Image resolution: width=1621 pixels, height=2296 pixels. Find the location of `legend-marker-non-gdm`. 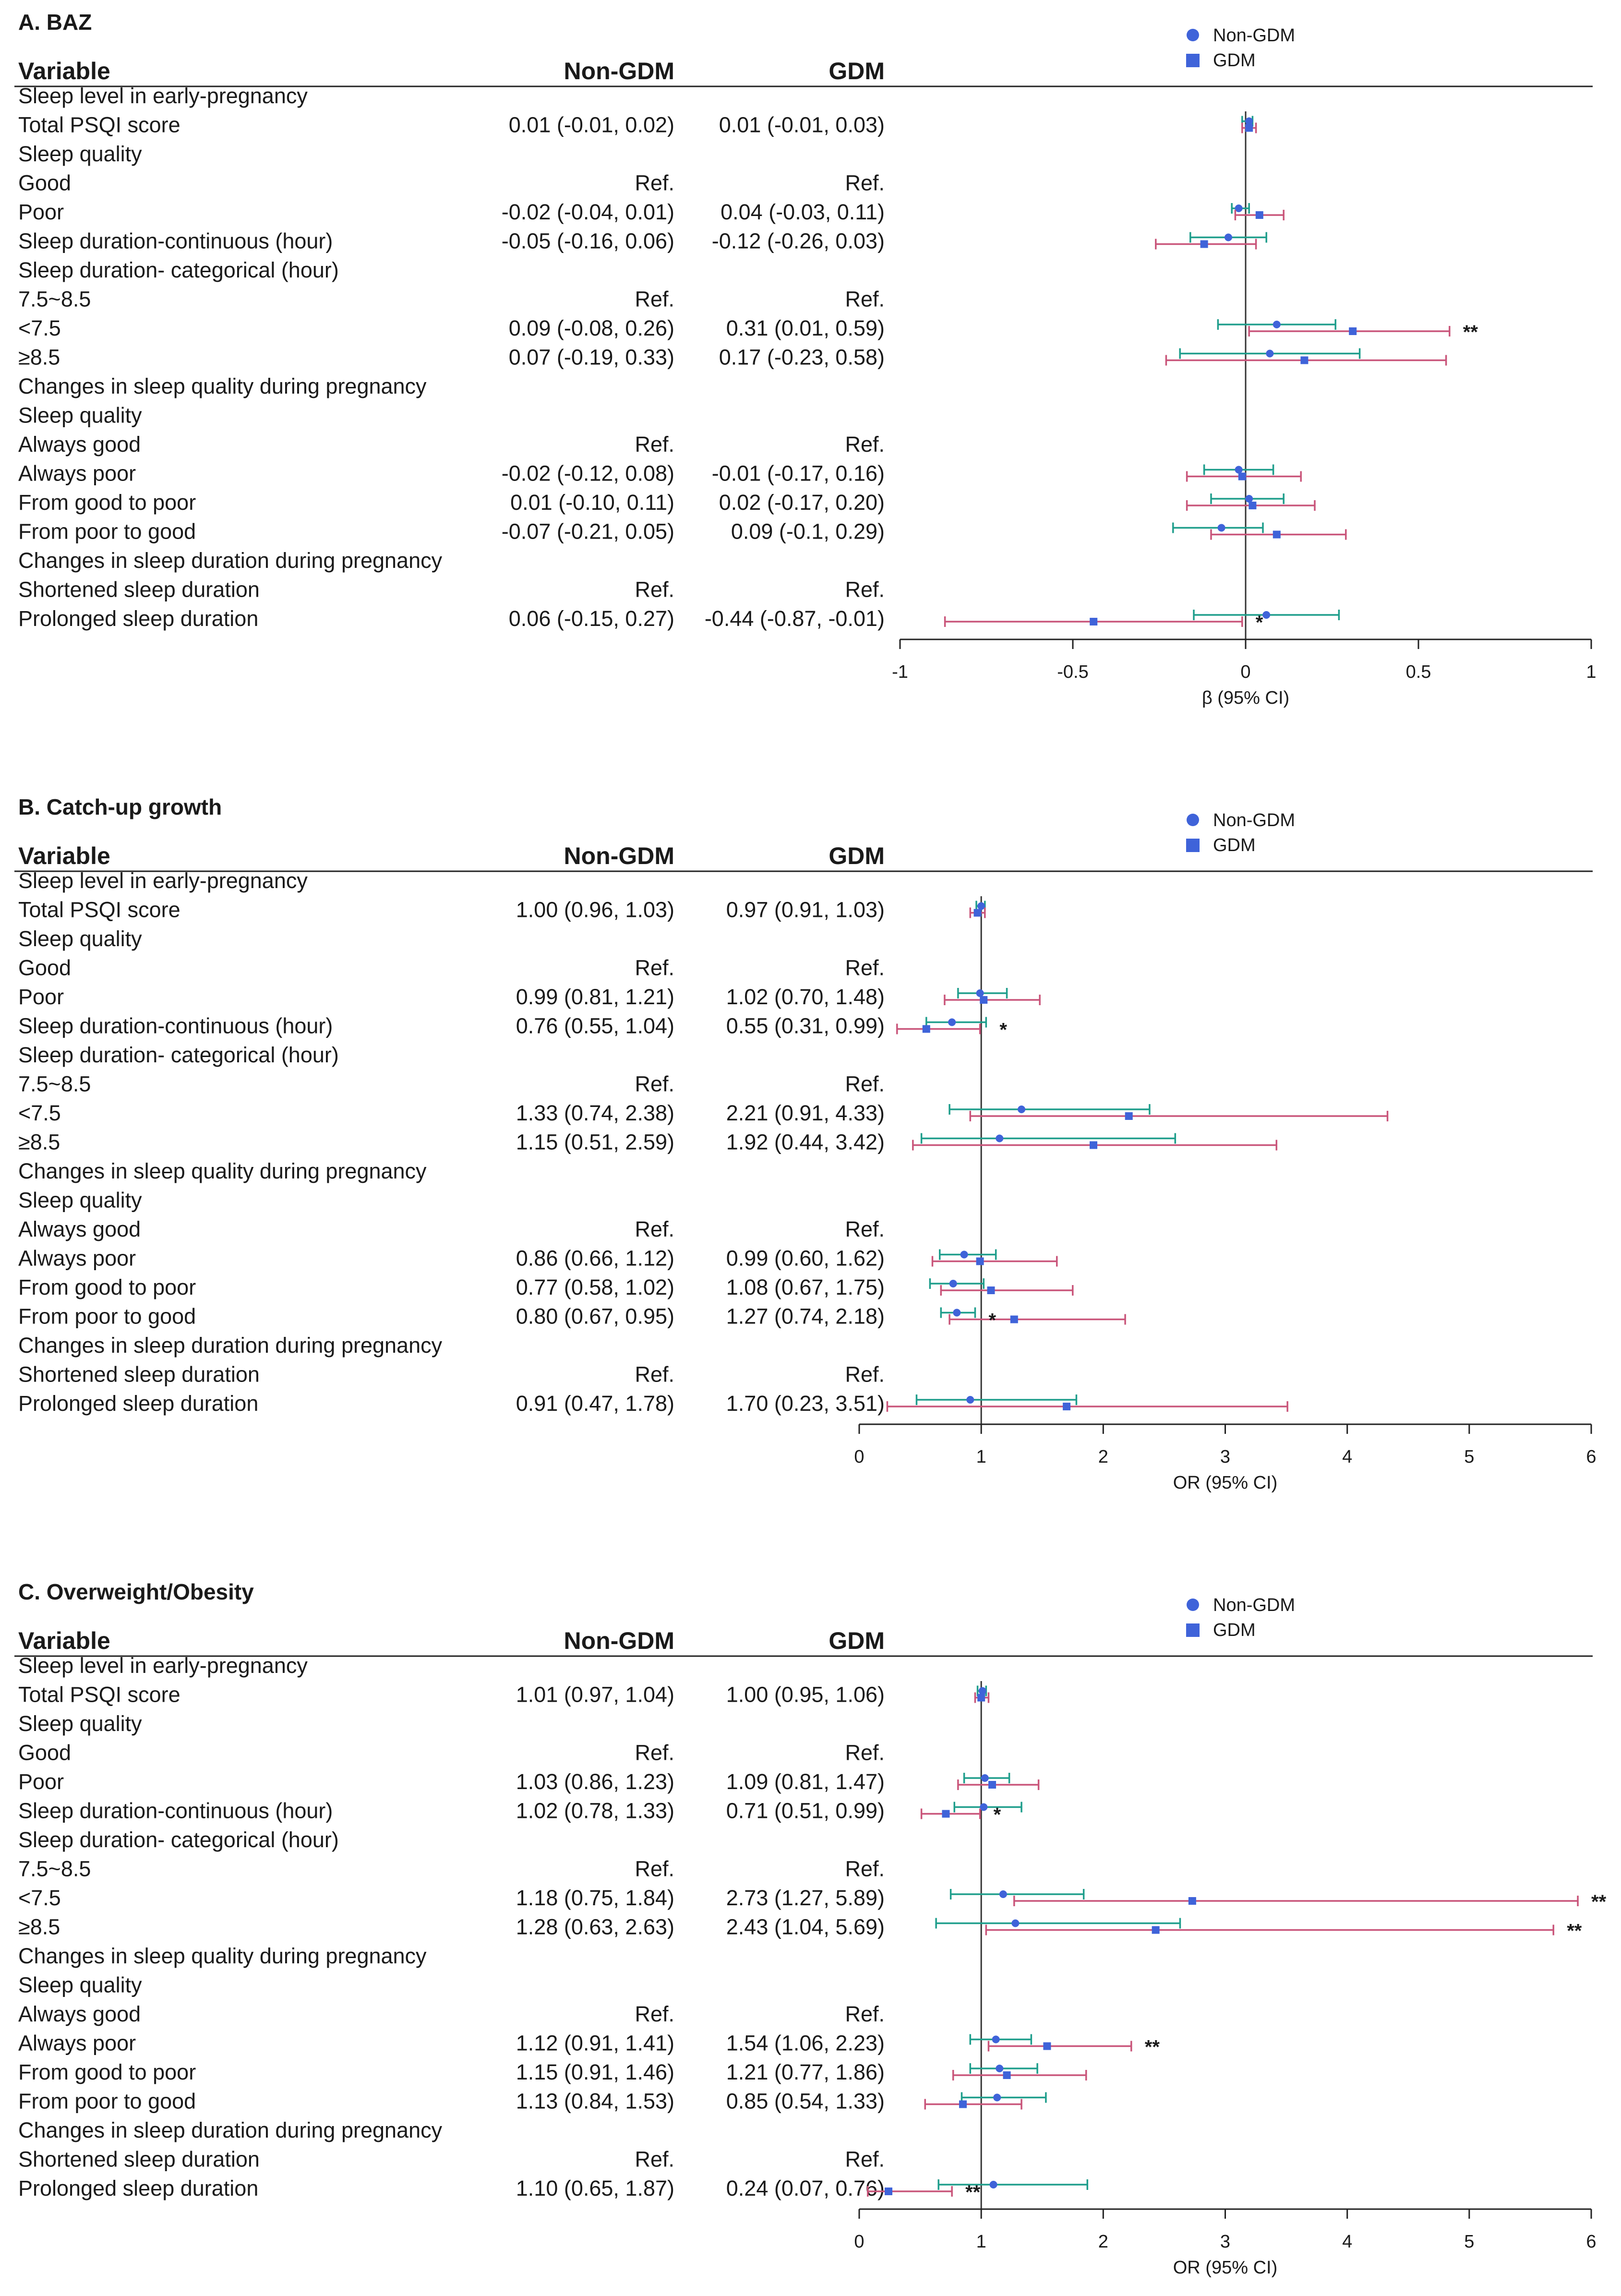

legend-marker-non-gdm is located at coordinates (1193, 1605).